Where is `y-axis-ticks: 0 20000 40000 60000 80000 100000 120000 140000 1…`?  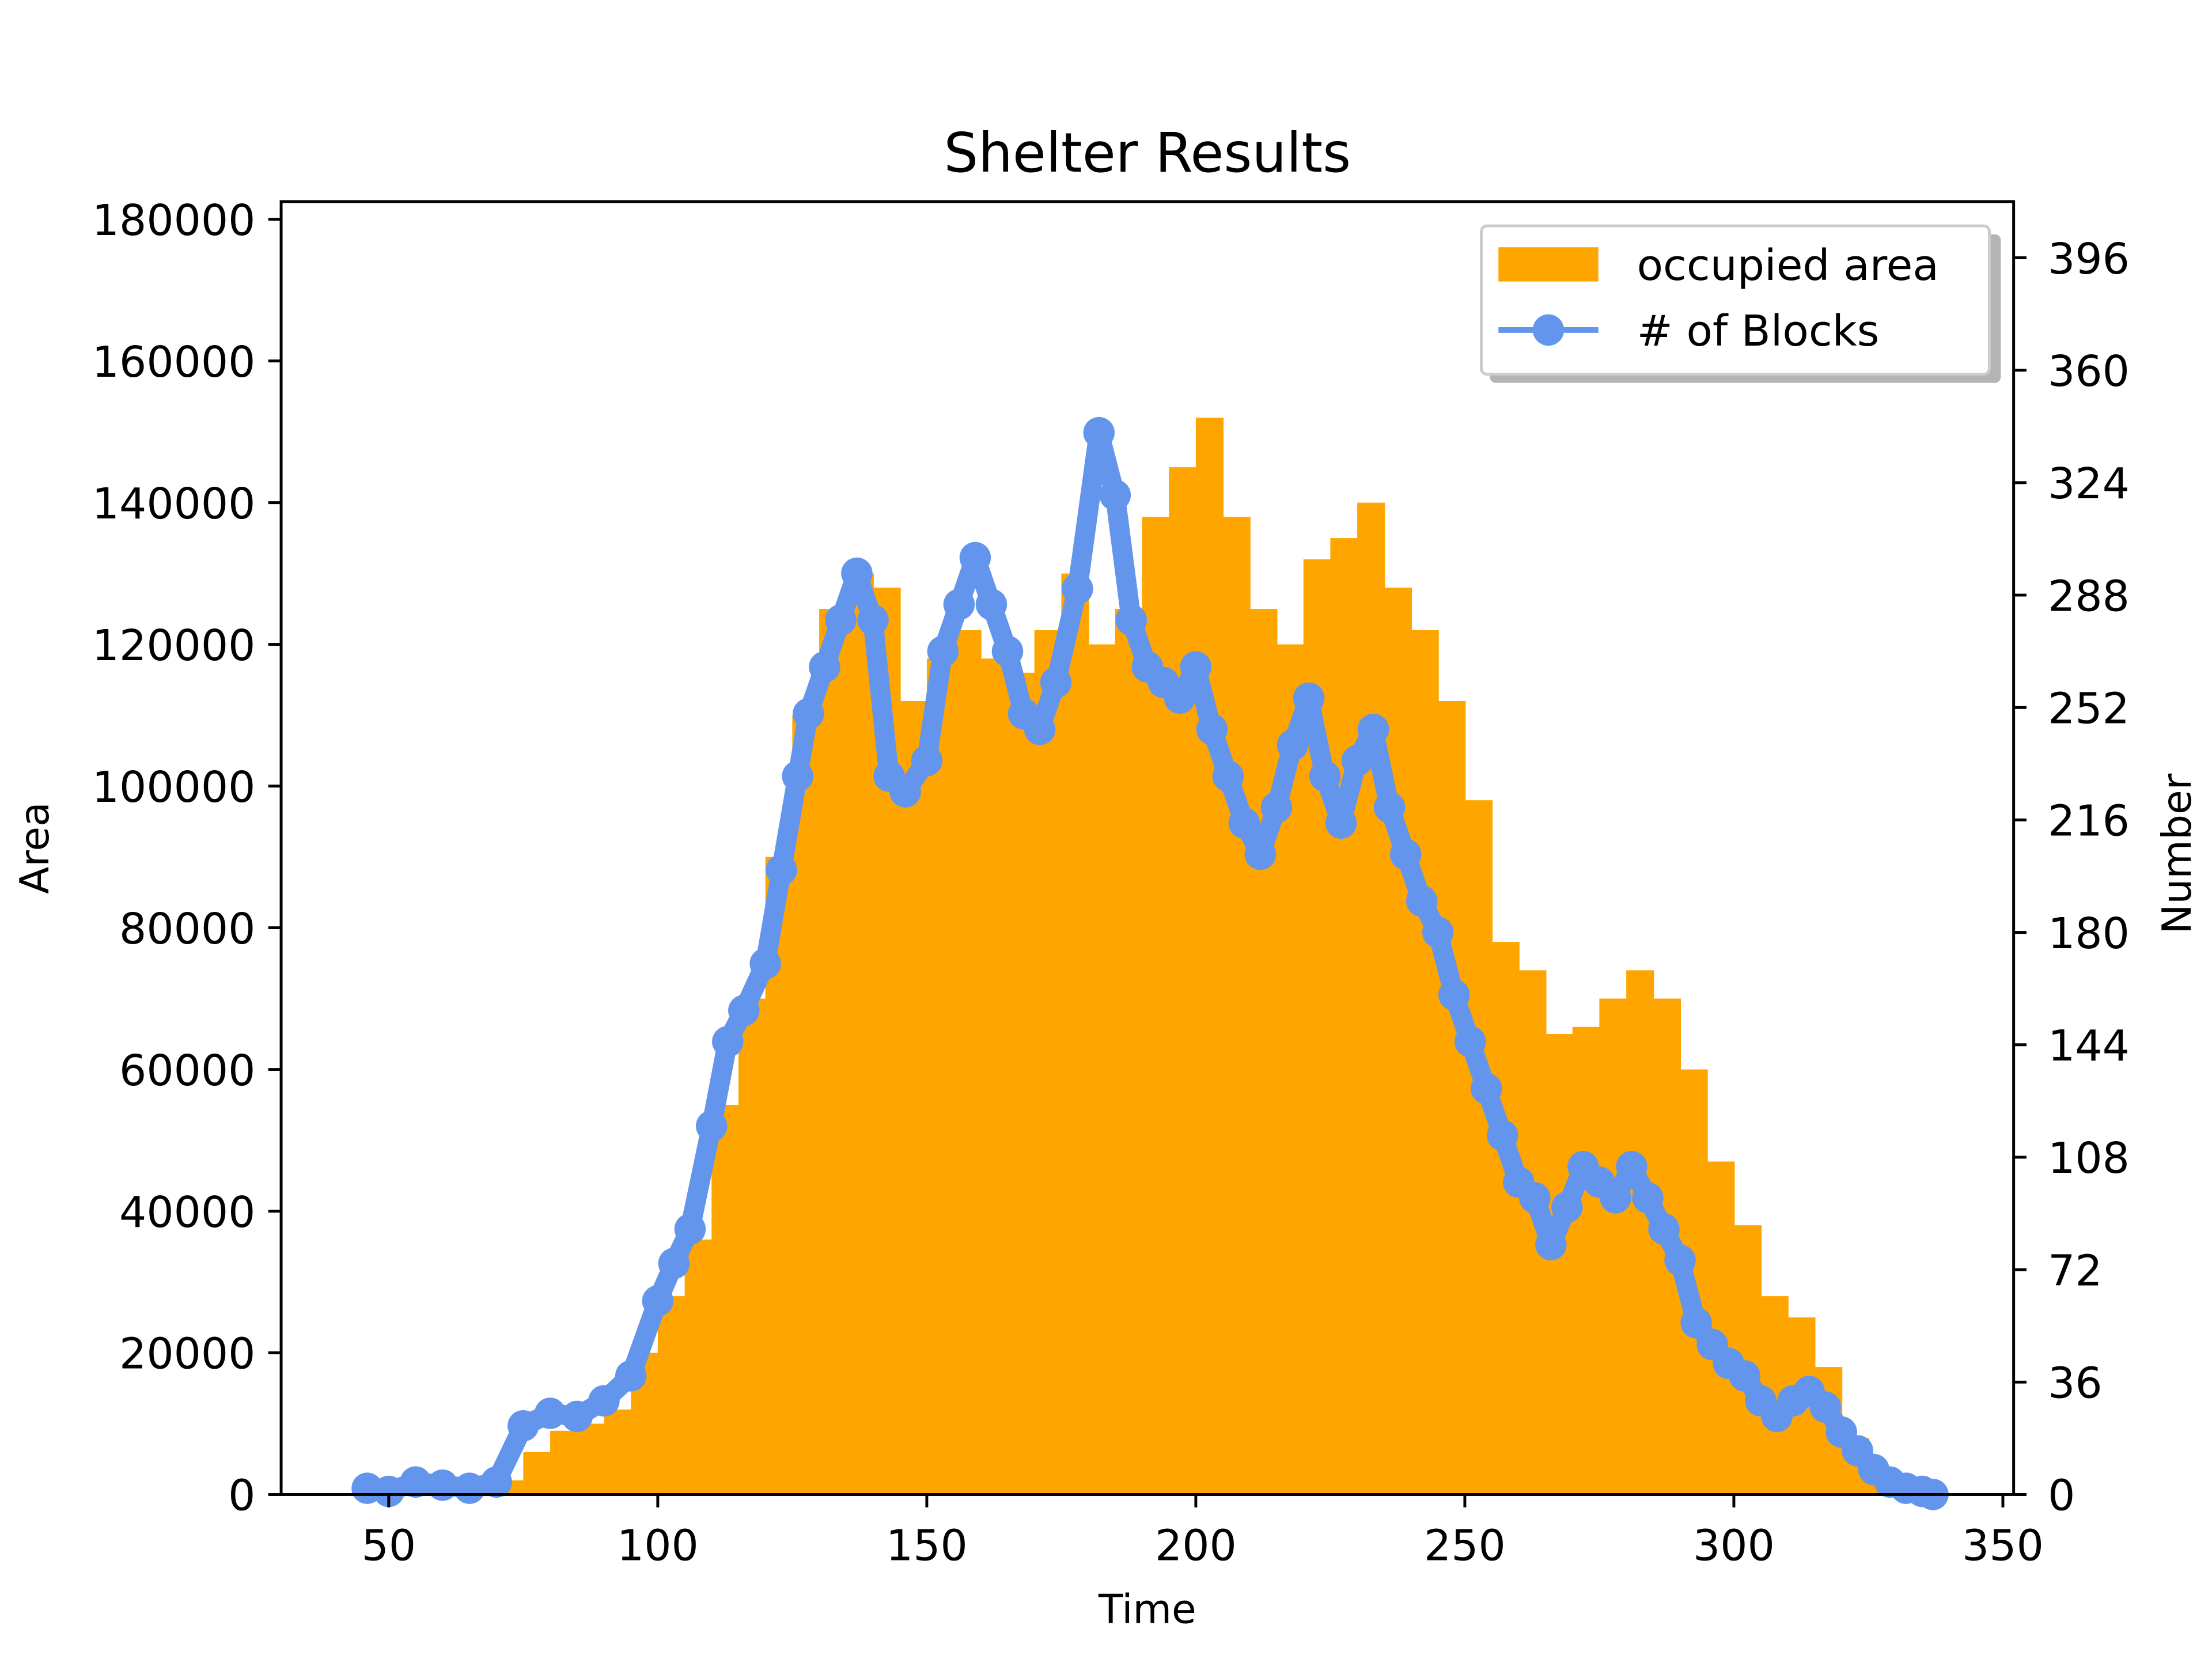
y-axis-ticks: 0 20000 40000 60000 80000 100000 120000 140000 1… is located at coordinates (187, 858).